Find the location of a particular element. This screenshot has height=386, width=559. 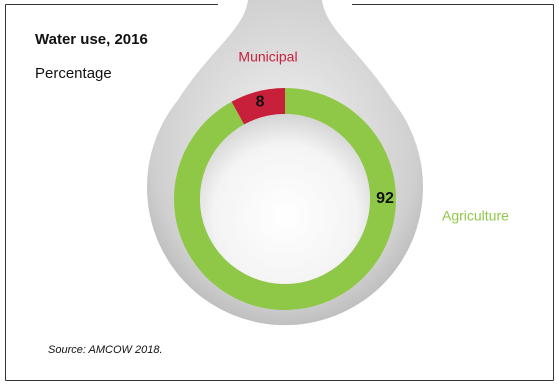

data-label: 8 is located at coordinates (260, 101).